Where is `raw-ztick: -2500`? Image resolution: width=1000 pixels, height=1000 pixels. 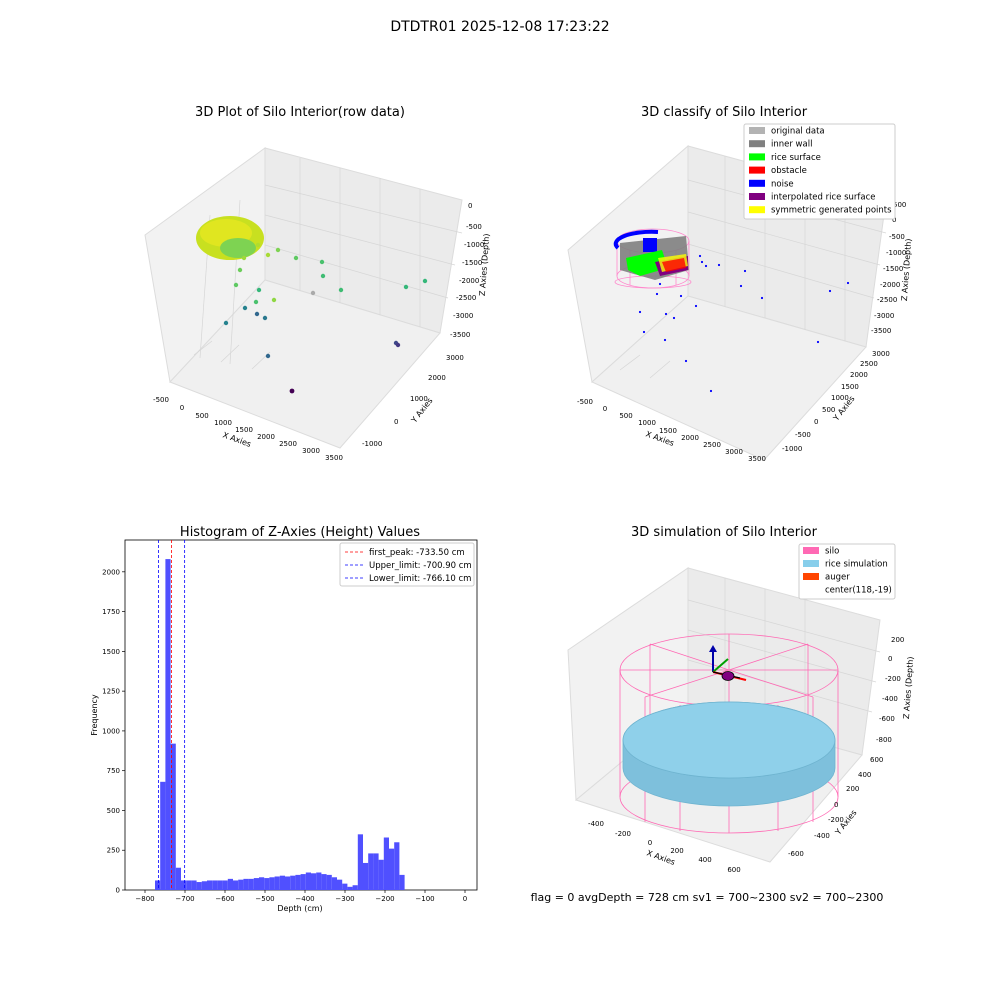
raw-ztick: -2500 is located at coordinates (466, 298).